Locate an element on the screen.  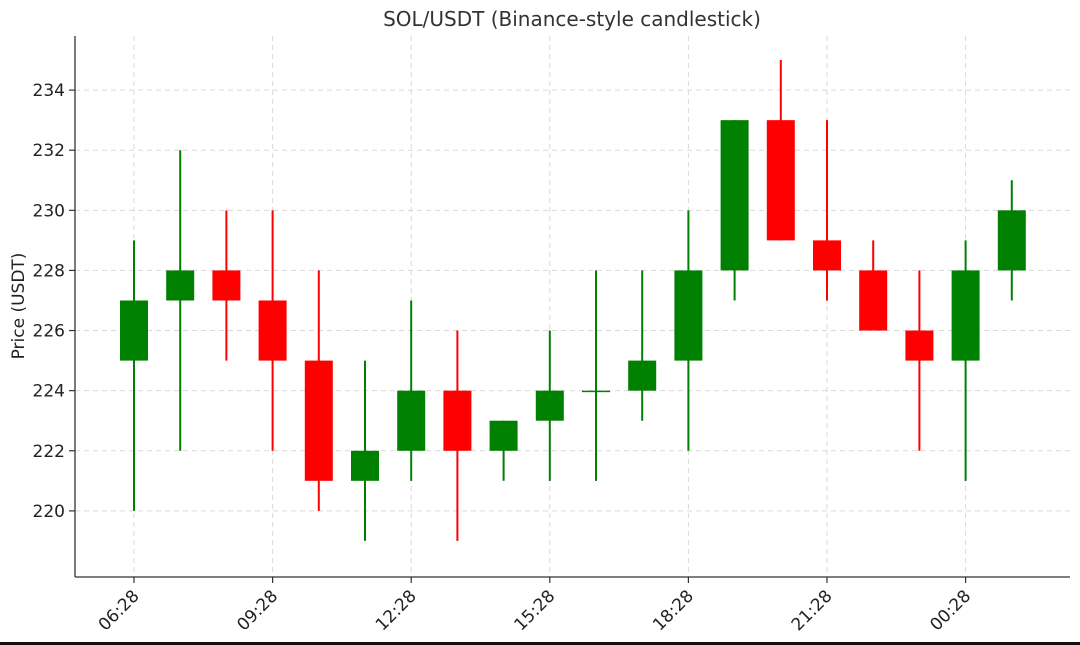
x-tick-label: 12:28 is located at coordinates (396, 610).